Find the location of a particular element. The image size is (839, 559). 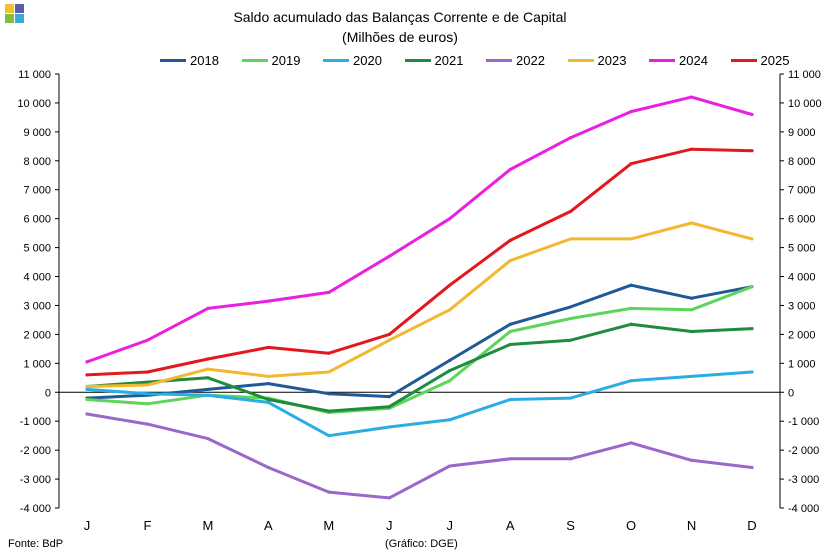

y-tick-label-right: 0 is located at coordinates (791, 393).